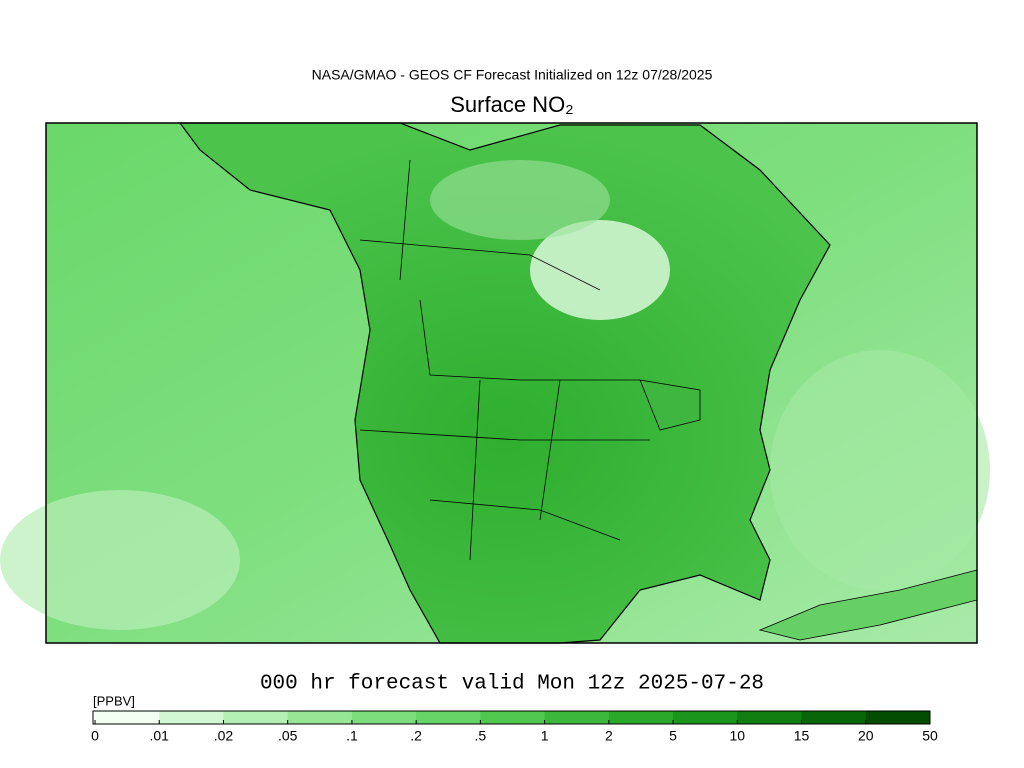 The width and height of the screenshot is (1024, 768). I want to click on colorbar-label: .1, so click(352, 736).